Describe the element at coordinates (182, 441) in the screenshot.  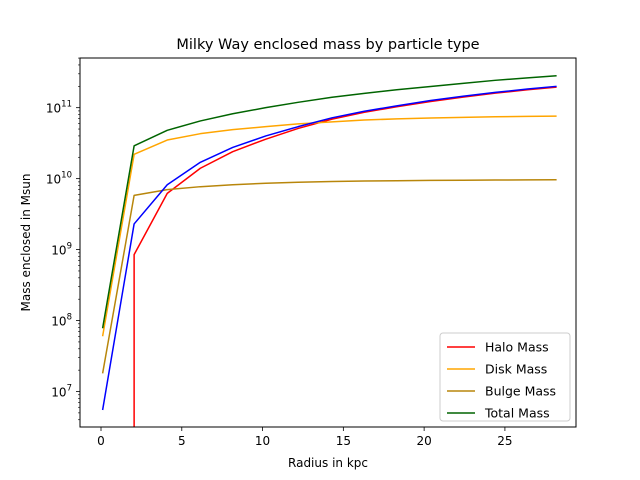
I see `x-tick-label: 5` at that location.